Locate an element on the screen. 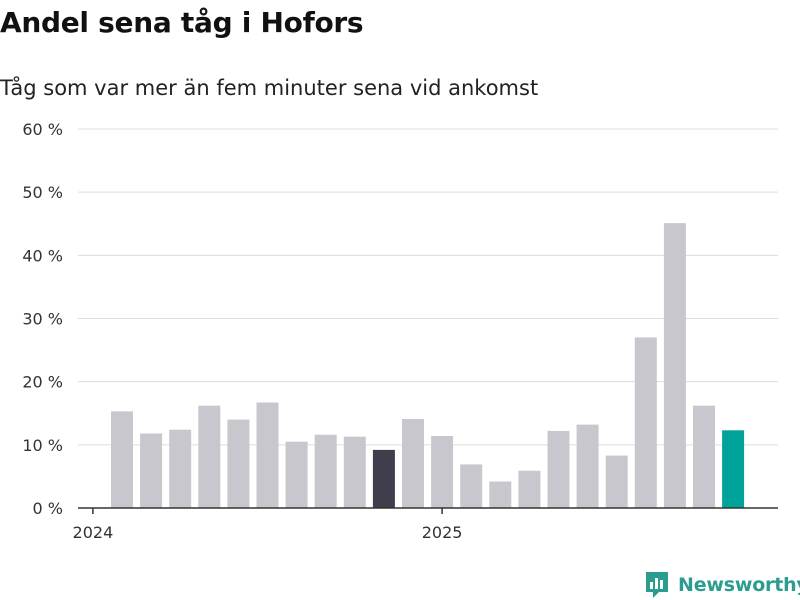 The width and height of the screenshot is (800, 600). y-tick-label: 30 % is located at coordinates (42, 319).